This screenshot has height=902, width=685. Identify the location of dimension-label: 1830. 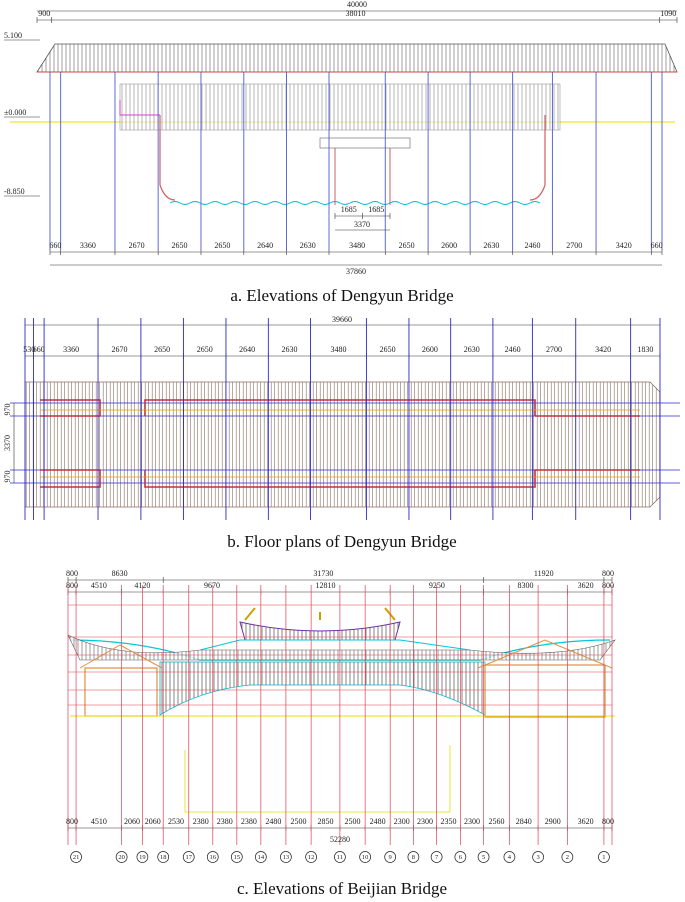
(645, 349).